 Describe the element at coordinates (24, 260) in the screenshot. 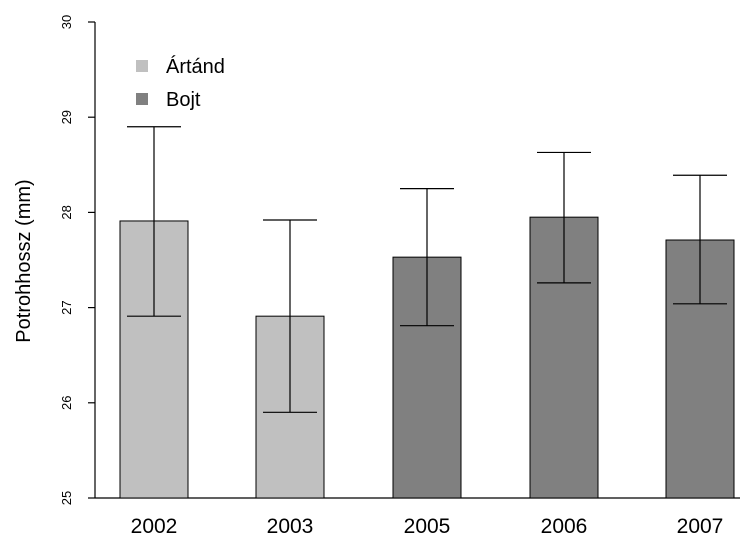

I see `y-axis-title: Potrohhossz (mm)` at that location.